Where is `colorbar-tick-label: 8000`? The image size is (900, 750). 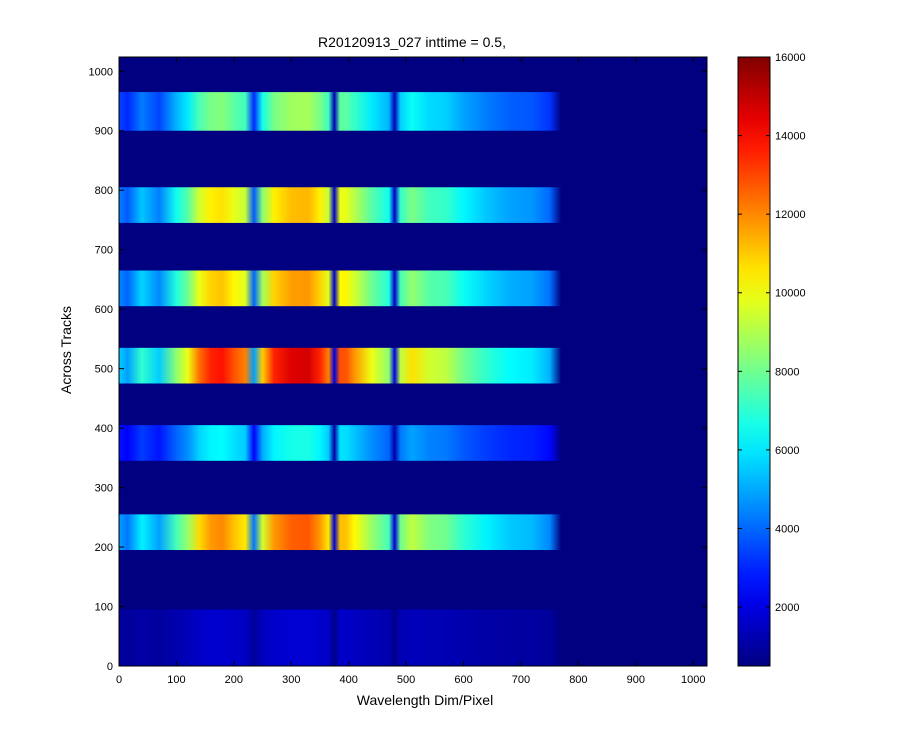 colorbar-tick-label: 8000 is located at coordinates (787, 372).